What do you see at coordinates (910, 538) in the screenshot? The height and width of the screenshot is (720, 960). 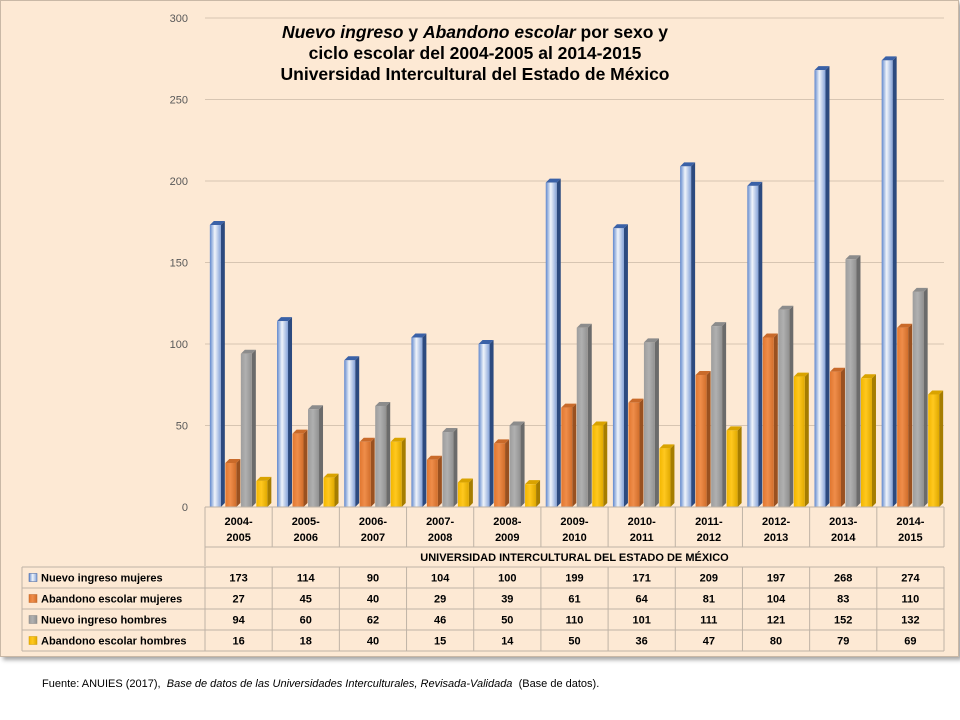 I see `category-label: 2015` at bounding box center [910, 538].